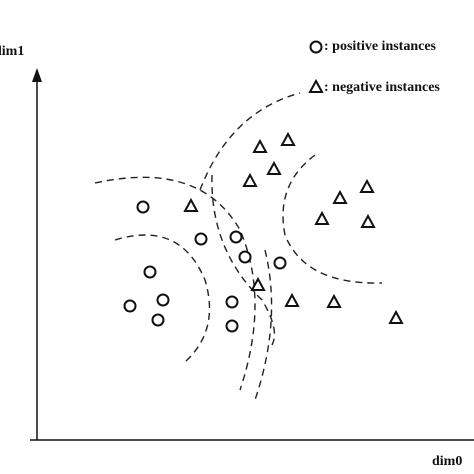 The height and width of the screenshot is (474, 474). I want to click on y-axis-label: dim1, so click(12, 51).